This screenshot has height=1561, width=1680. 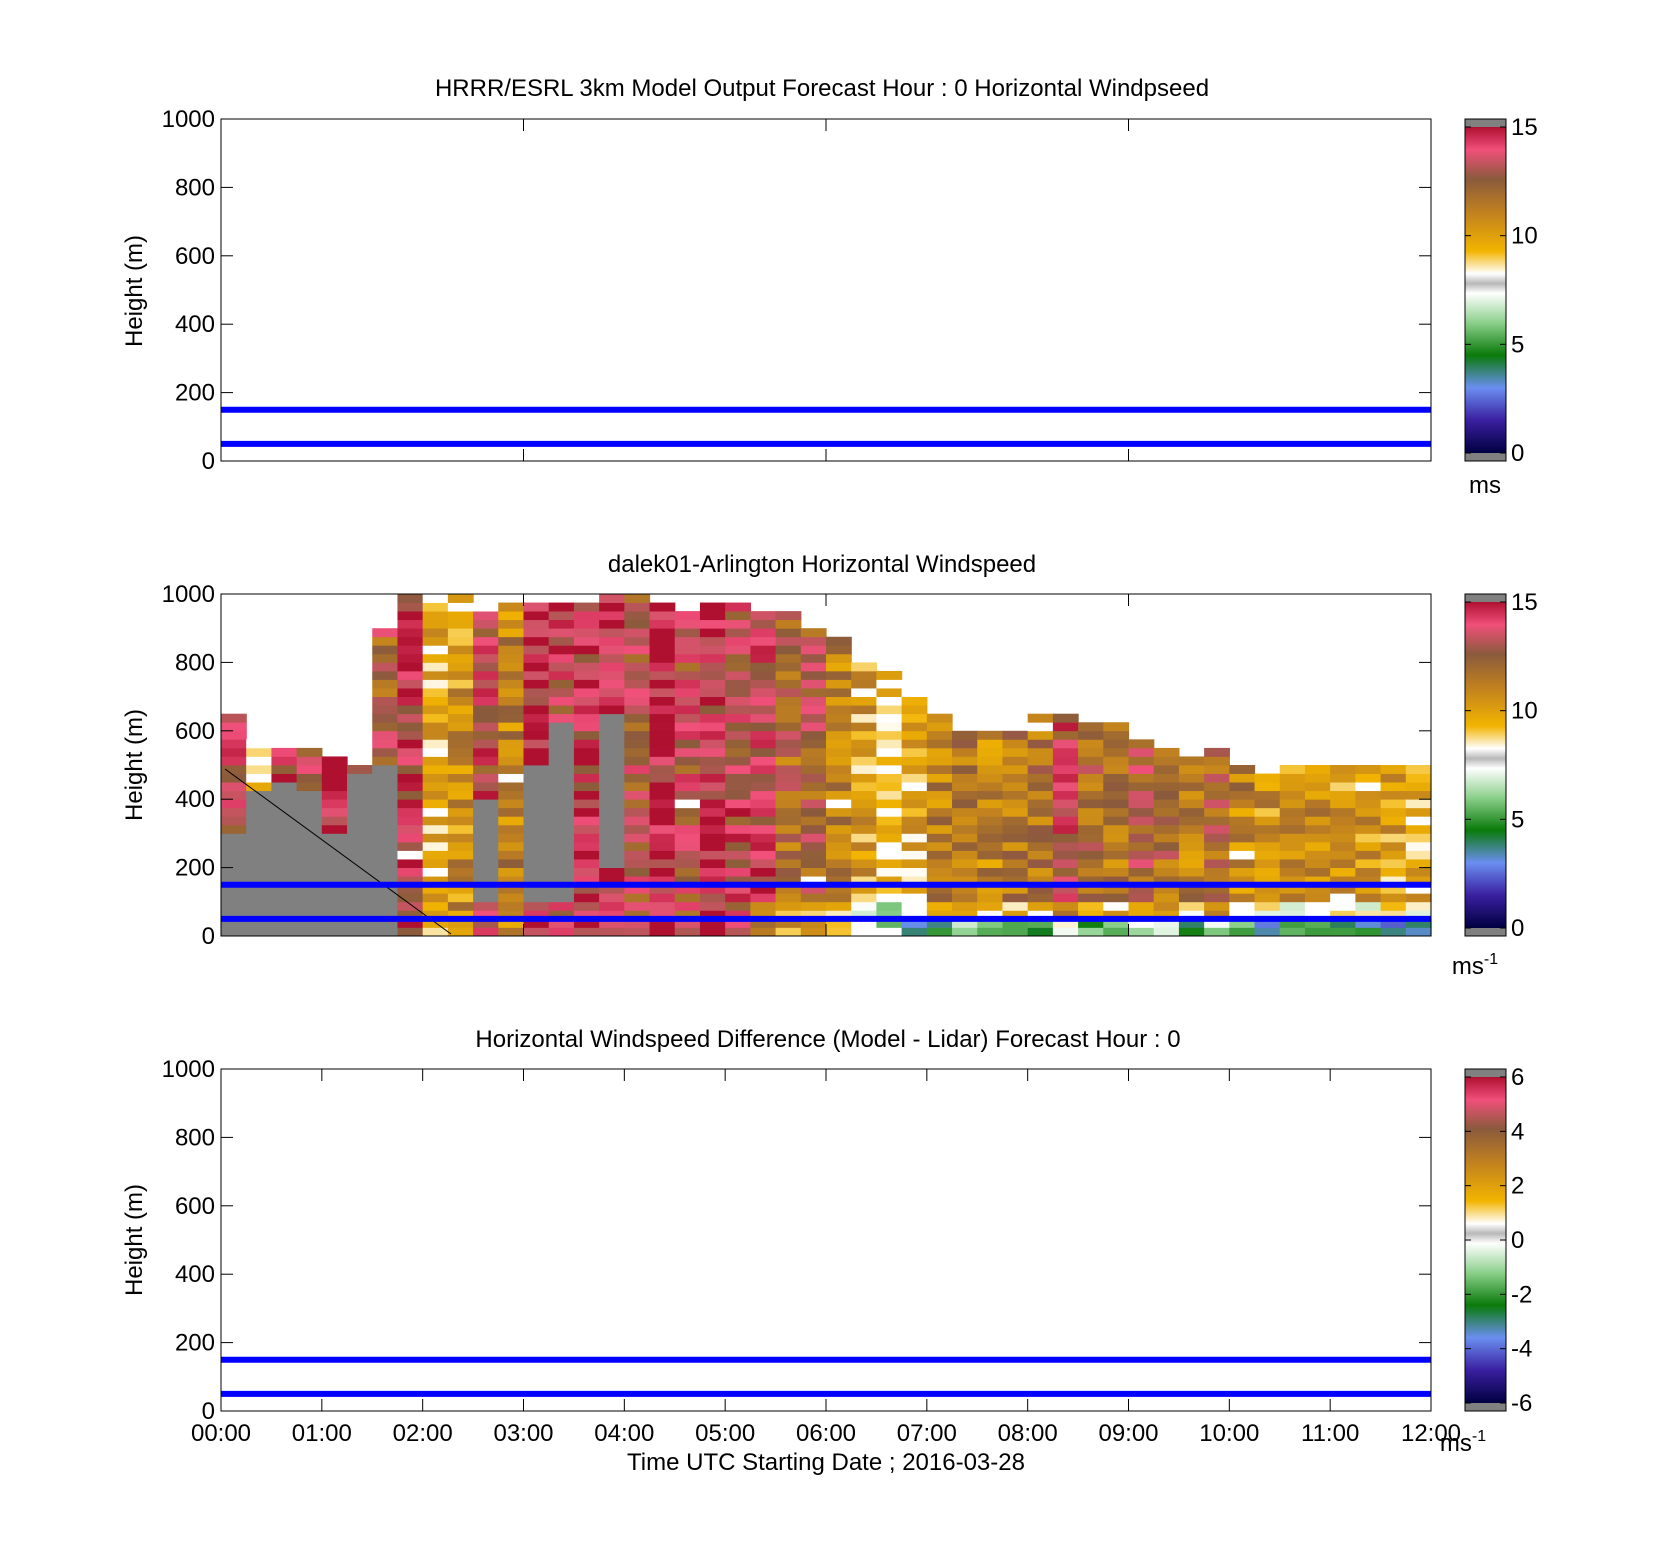 I want to click on panel-middle-colorbar: 0 5 10 15 ms-1, so click(x=1495, y=784).